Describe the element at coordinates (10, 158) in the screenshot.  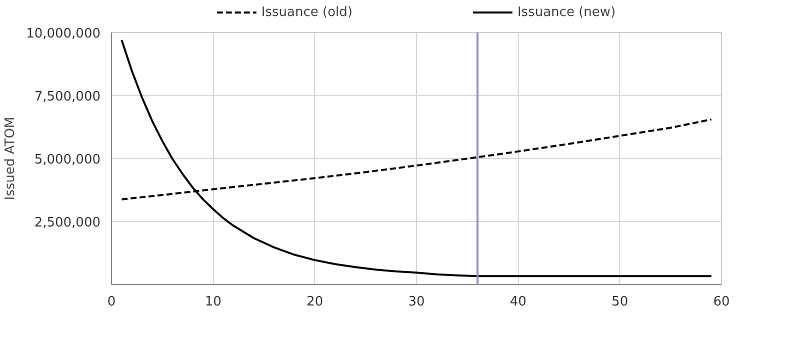
I see `y-axis-title: Issued ATOM` at that location.